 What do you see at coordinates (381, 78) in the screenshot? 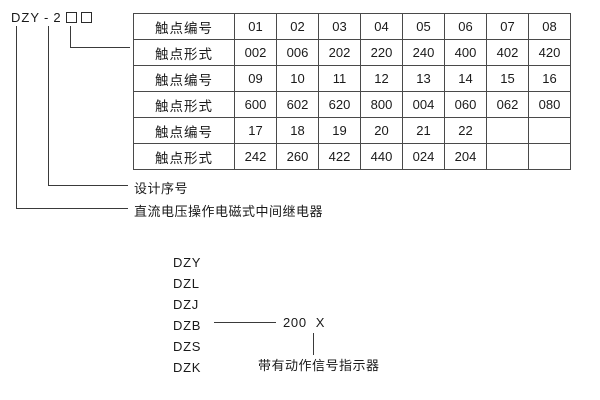
I see `table-cell: 12` at bounding box center [381, 78].